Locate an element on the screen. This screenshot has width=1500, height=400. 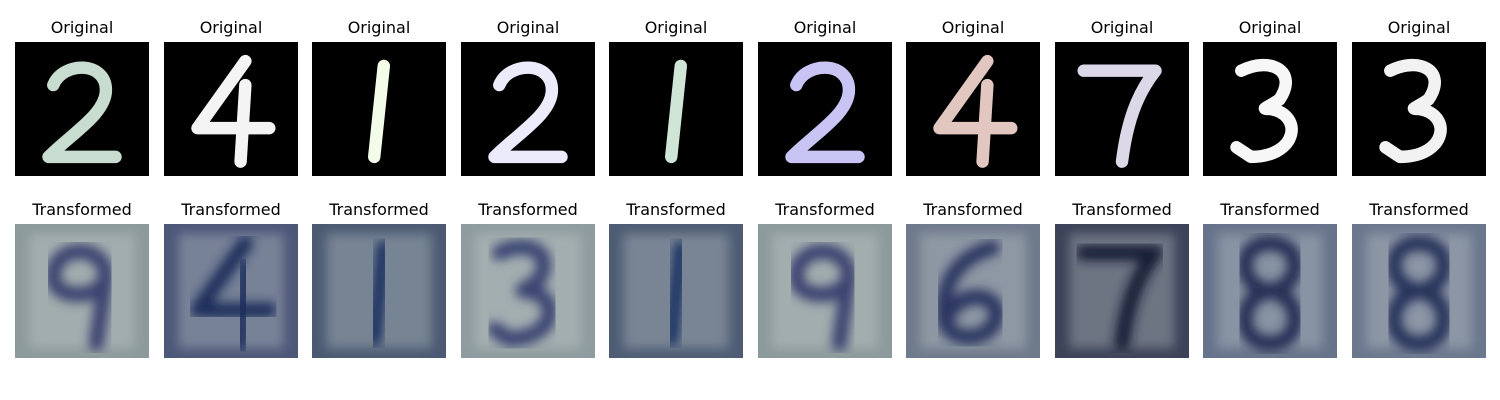
transformed-title-6: Transformed is located at coordinates (825, 209).